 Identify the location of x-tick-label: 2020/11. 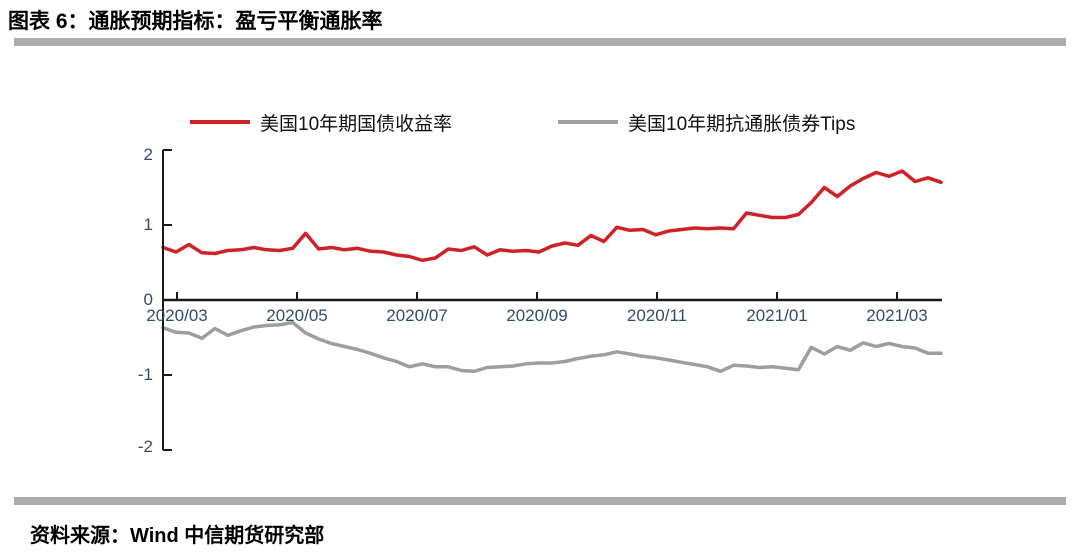
(657, 315).